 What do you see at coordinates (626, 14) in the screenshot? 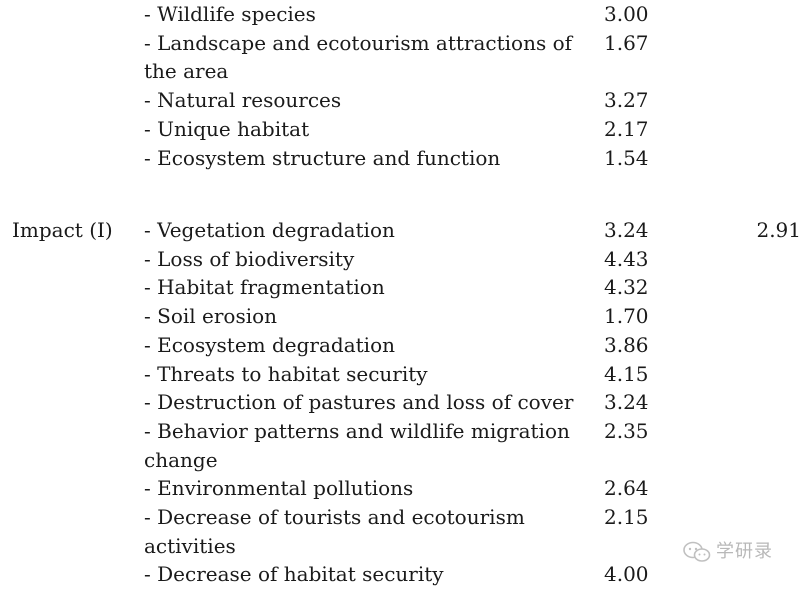
I see `value-cell: 3.00` at bounding box center [626, 14].